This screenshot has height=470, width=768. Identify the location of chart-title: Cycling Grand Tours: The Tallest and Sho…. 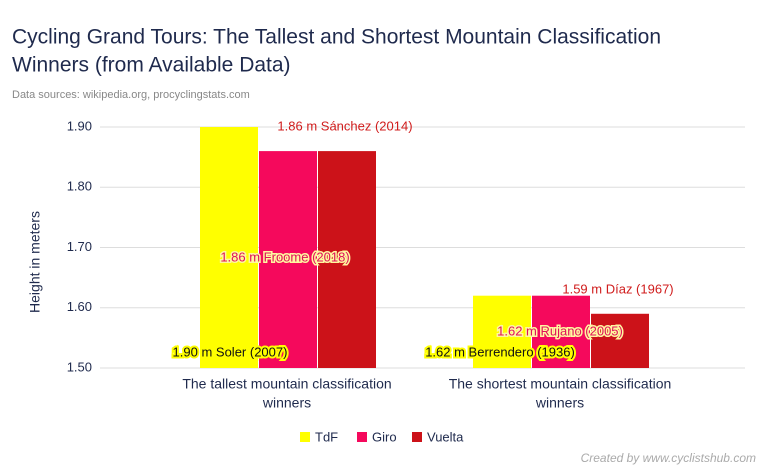
(336, 37).